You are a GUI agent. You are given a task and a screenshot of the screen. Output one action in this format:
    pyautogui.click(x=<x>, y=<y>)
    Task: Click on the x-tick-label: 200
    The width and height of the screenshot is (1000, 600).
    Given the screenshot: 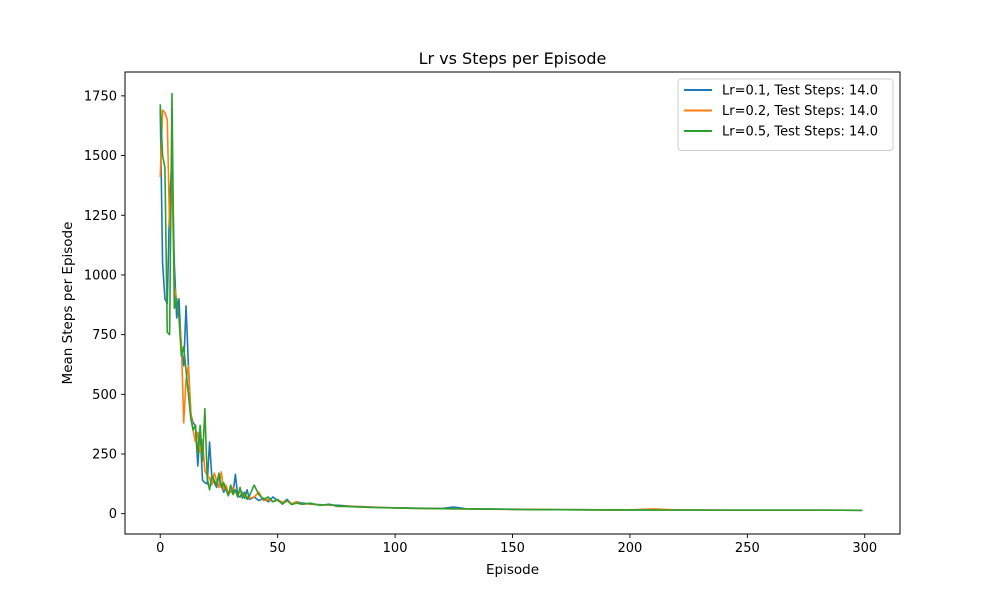 What is the action you would take?
    pyautogui.click(x=630, y=548)
    